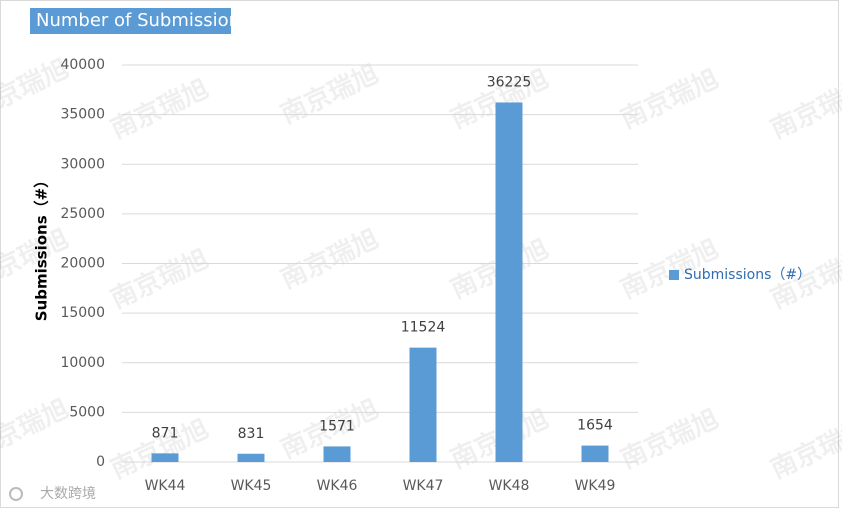 This screenshot has height=511, width=842. I want to click on y-tick-label: 20000, so click(82, 264).